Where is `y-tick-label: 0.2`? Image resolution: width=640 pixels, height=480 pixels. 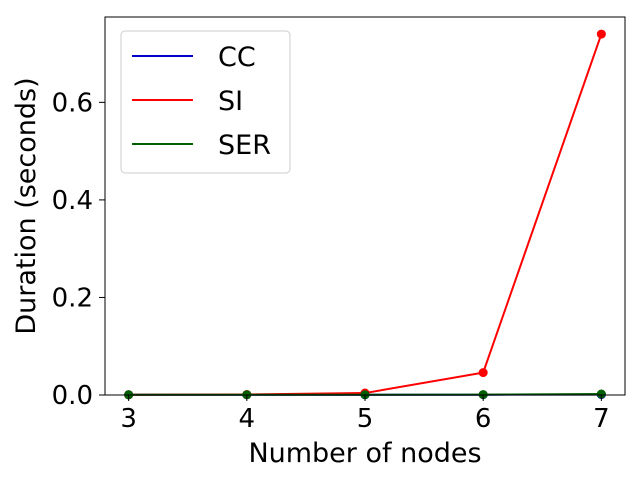 y-tick-label: 0.2 is located at coordinates (72, 298).